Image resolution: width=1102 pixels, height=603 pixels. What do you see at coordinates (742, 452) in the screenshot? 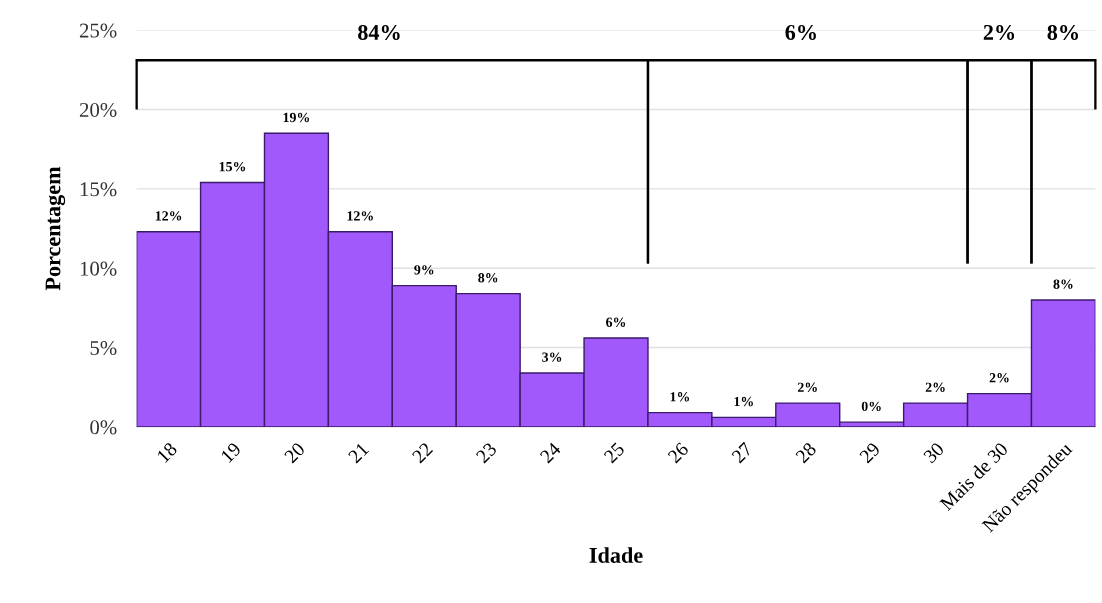
I see `x-tick-label: 27` at bounding box center [742, 452].